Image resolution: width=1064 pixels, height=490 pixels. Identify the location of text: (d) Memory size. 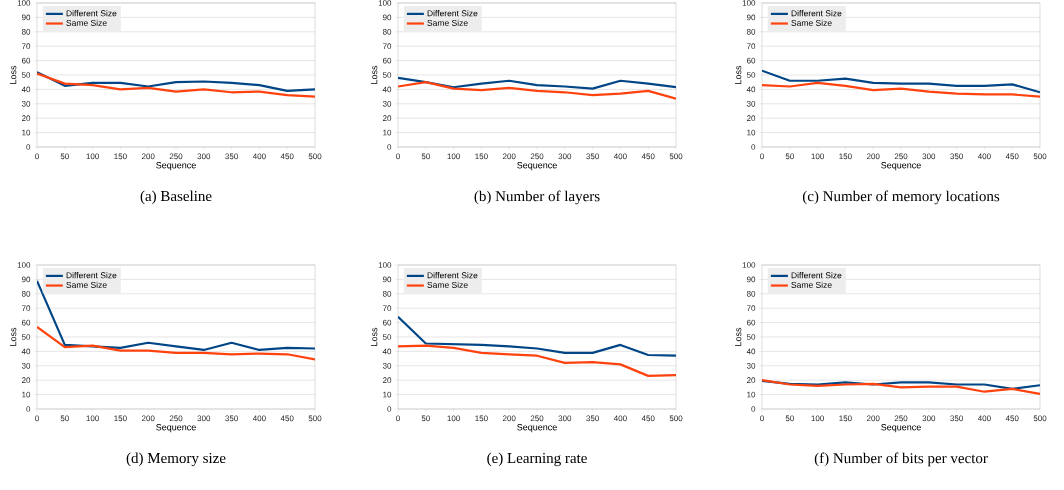
(176, 459).